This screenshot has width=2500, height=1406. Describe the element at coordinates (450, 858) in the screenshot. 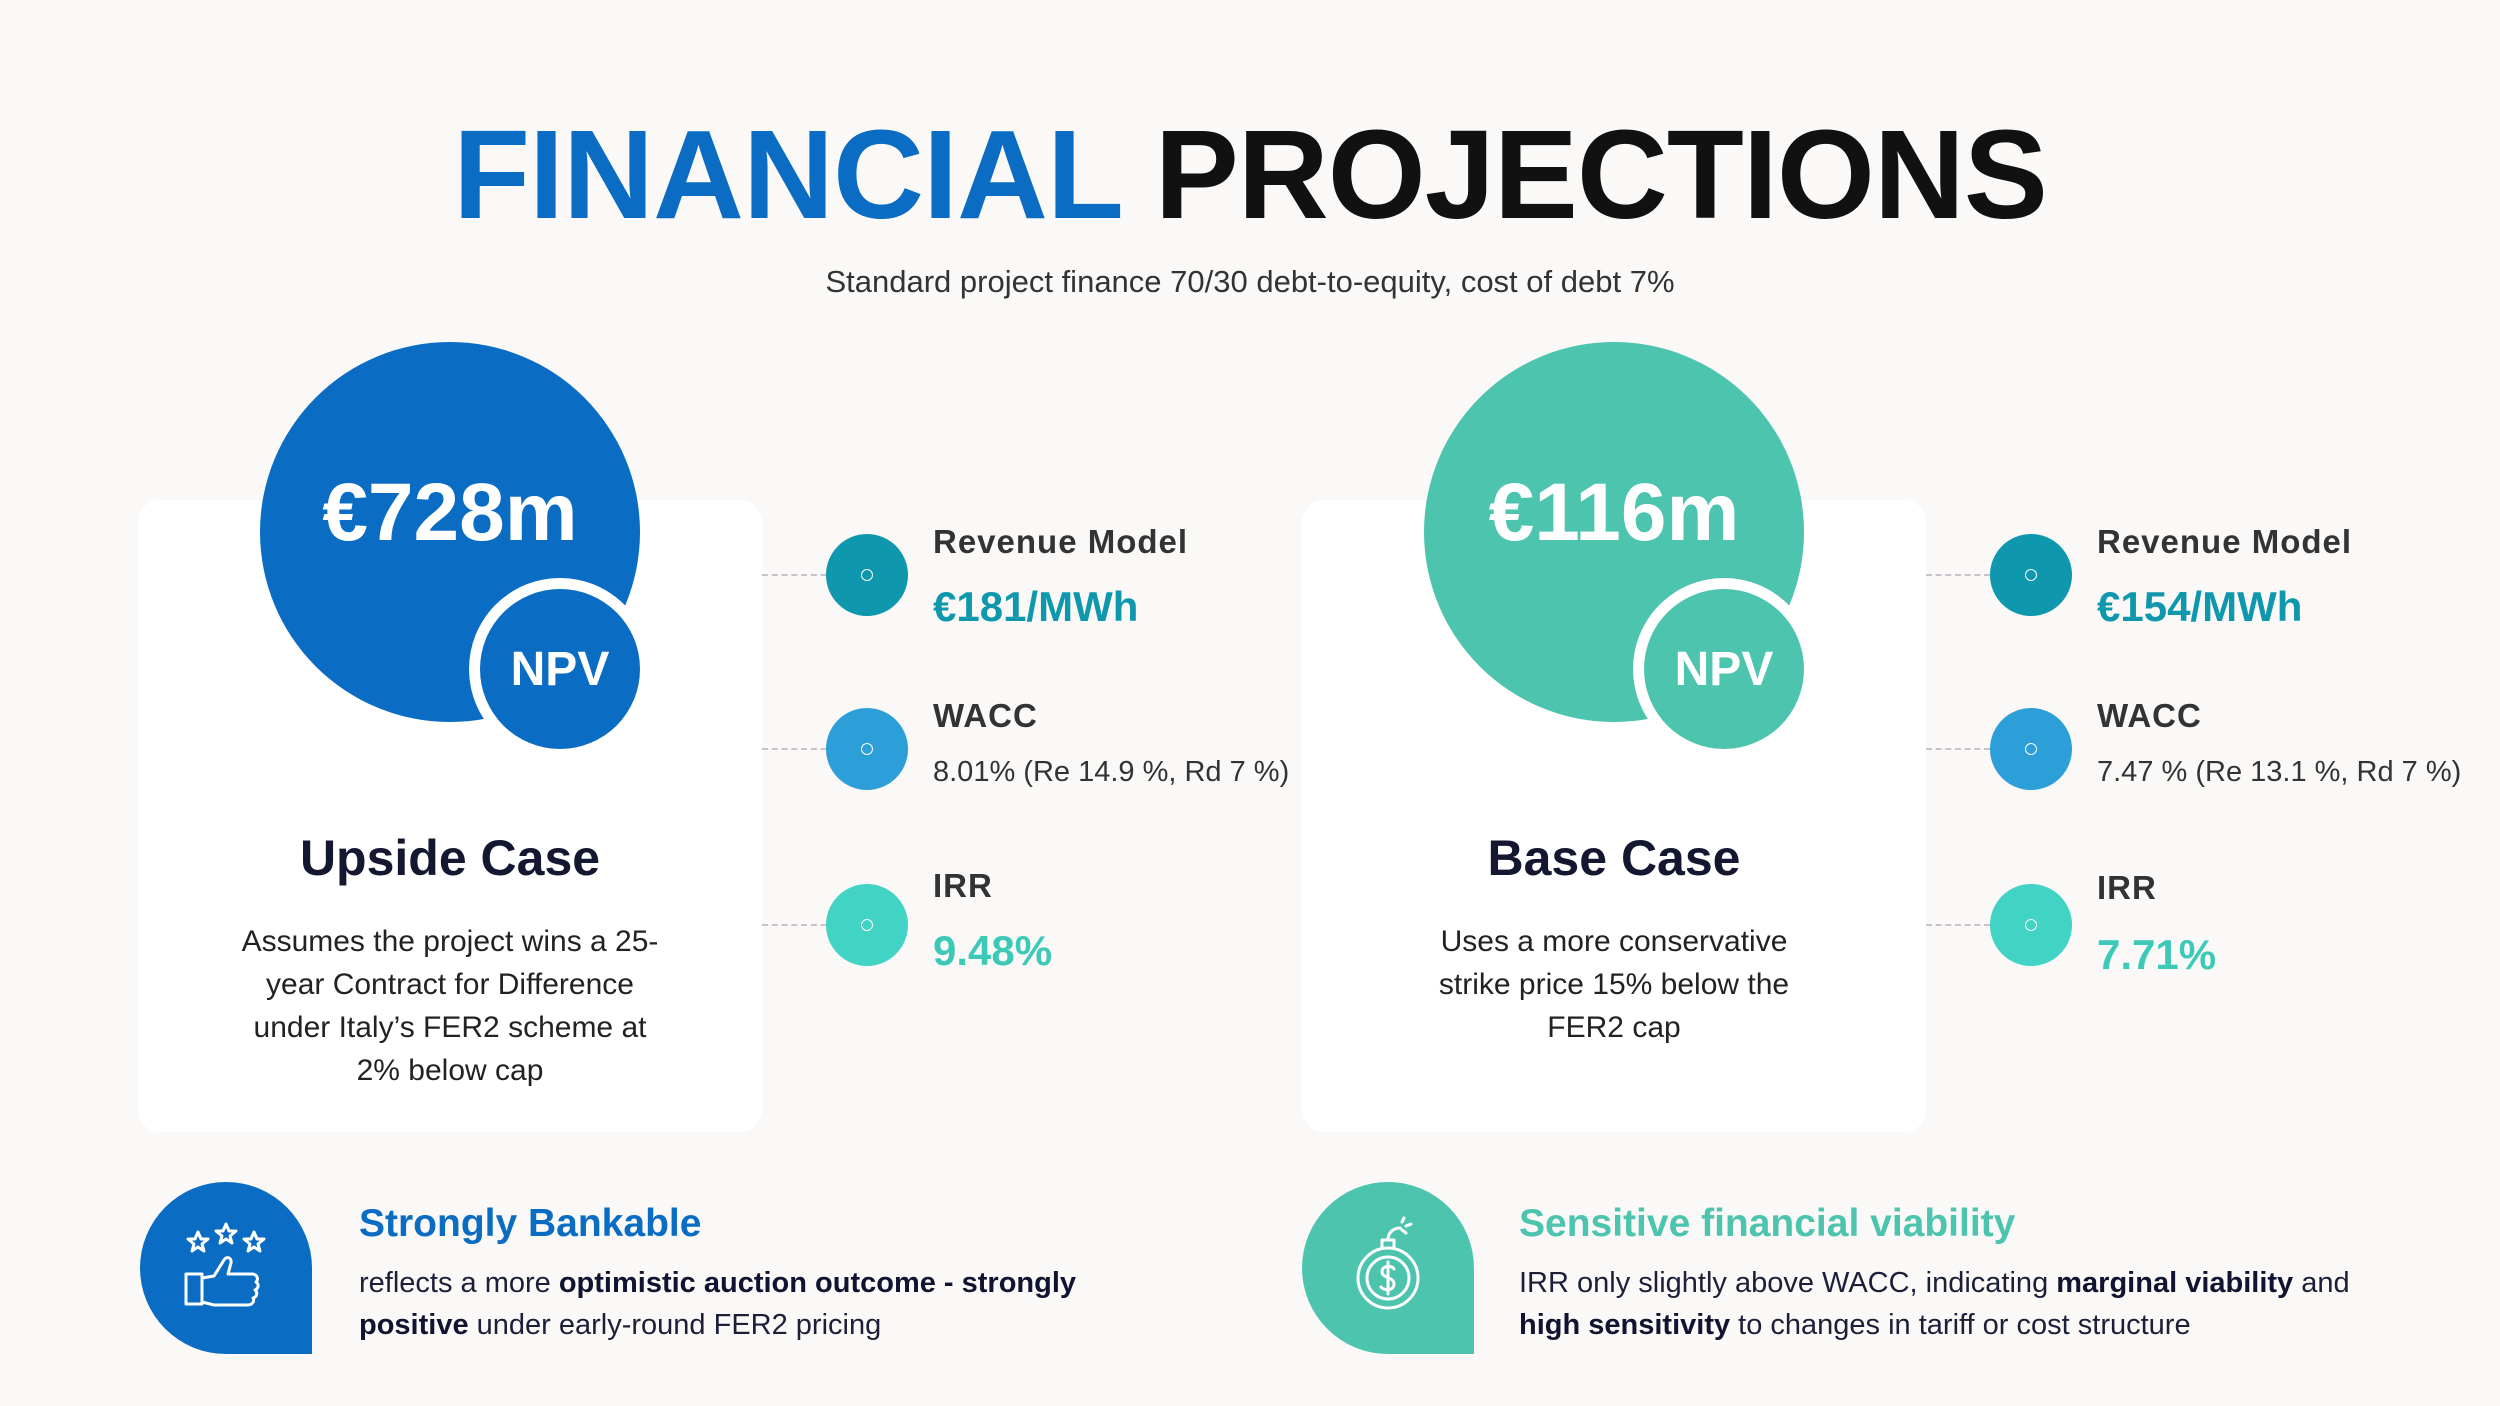

I see `upside-case-title: Upside Case` at that location.